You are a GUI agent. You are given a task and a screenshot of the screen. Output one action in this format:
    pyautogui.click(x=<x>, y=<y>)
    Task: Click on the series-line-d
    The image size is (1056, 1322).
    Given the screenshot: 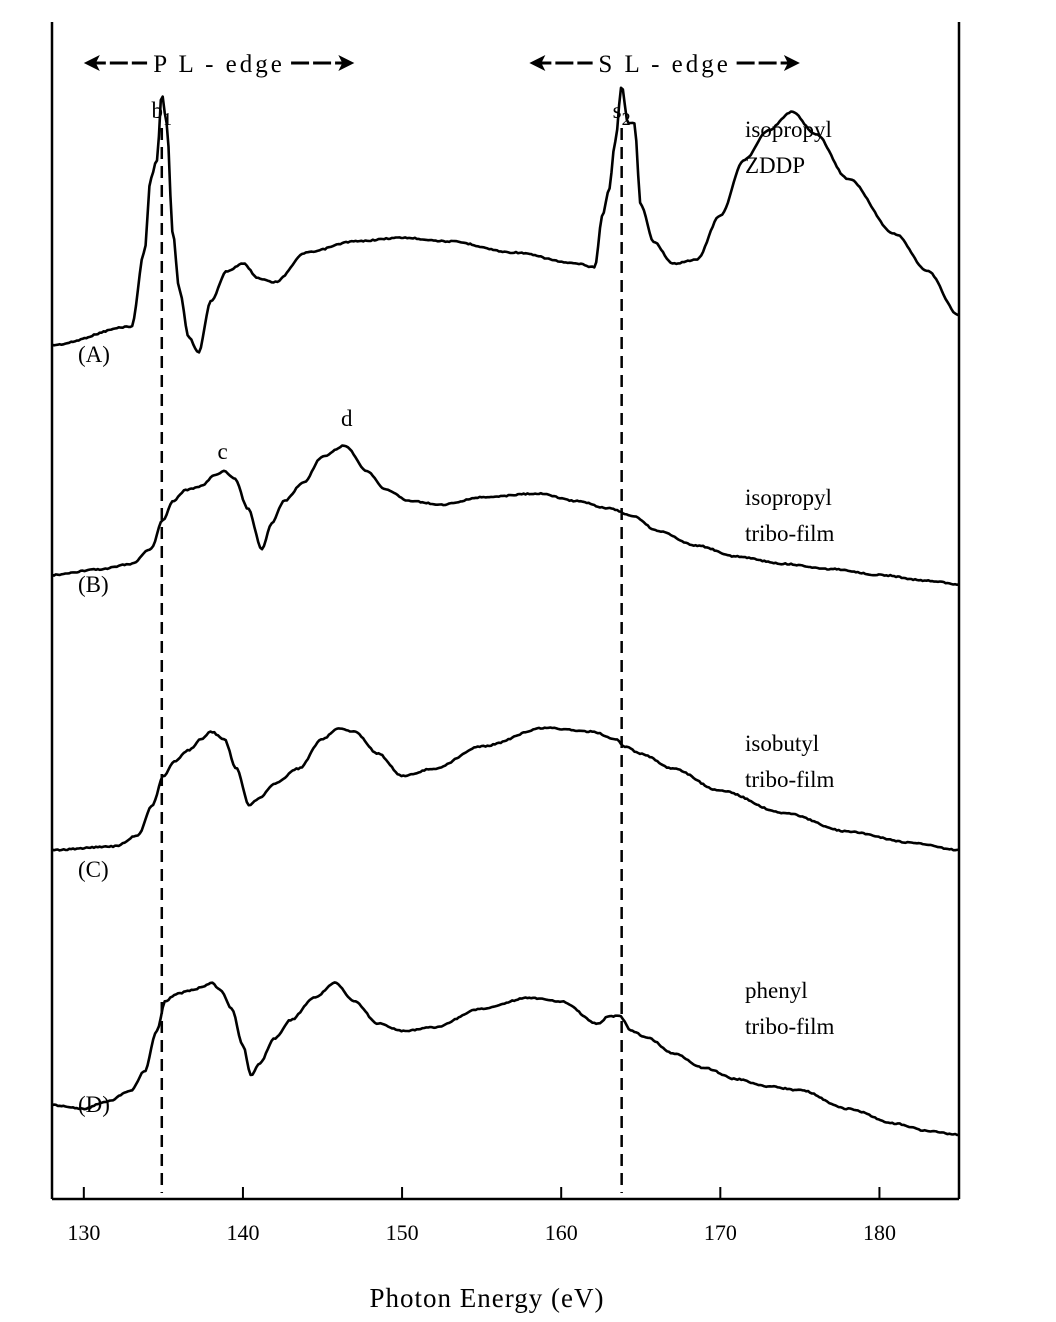 What is the action you would take?
    pyautogui.click(x=505, y=1059)
    